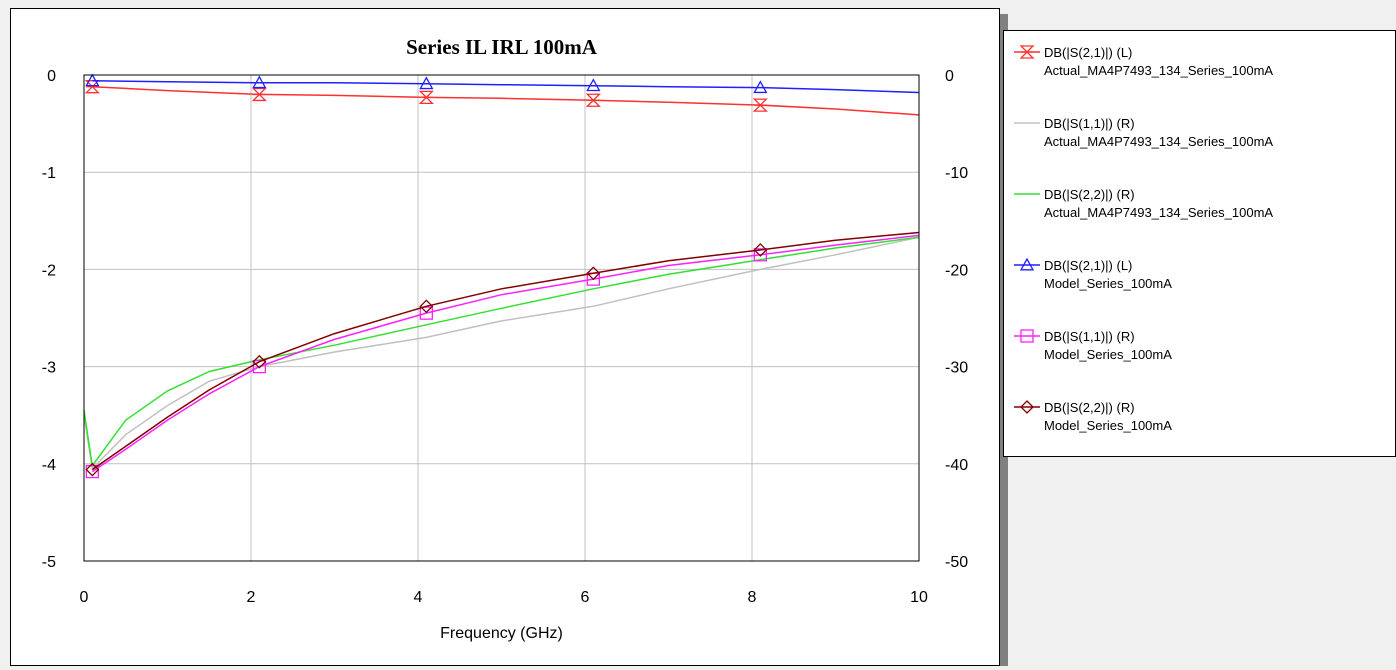 The width and height of the screenshot is (1396, 670). What do you see at coordinates (49, 368) in the screenshot?
I see `y-left-tick-label: -3` at bounding box center [49, 368].